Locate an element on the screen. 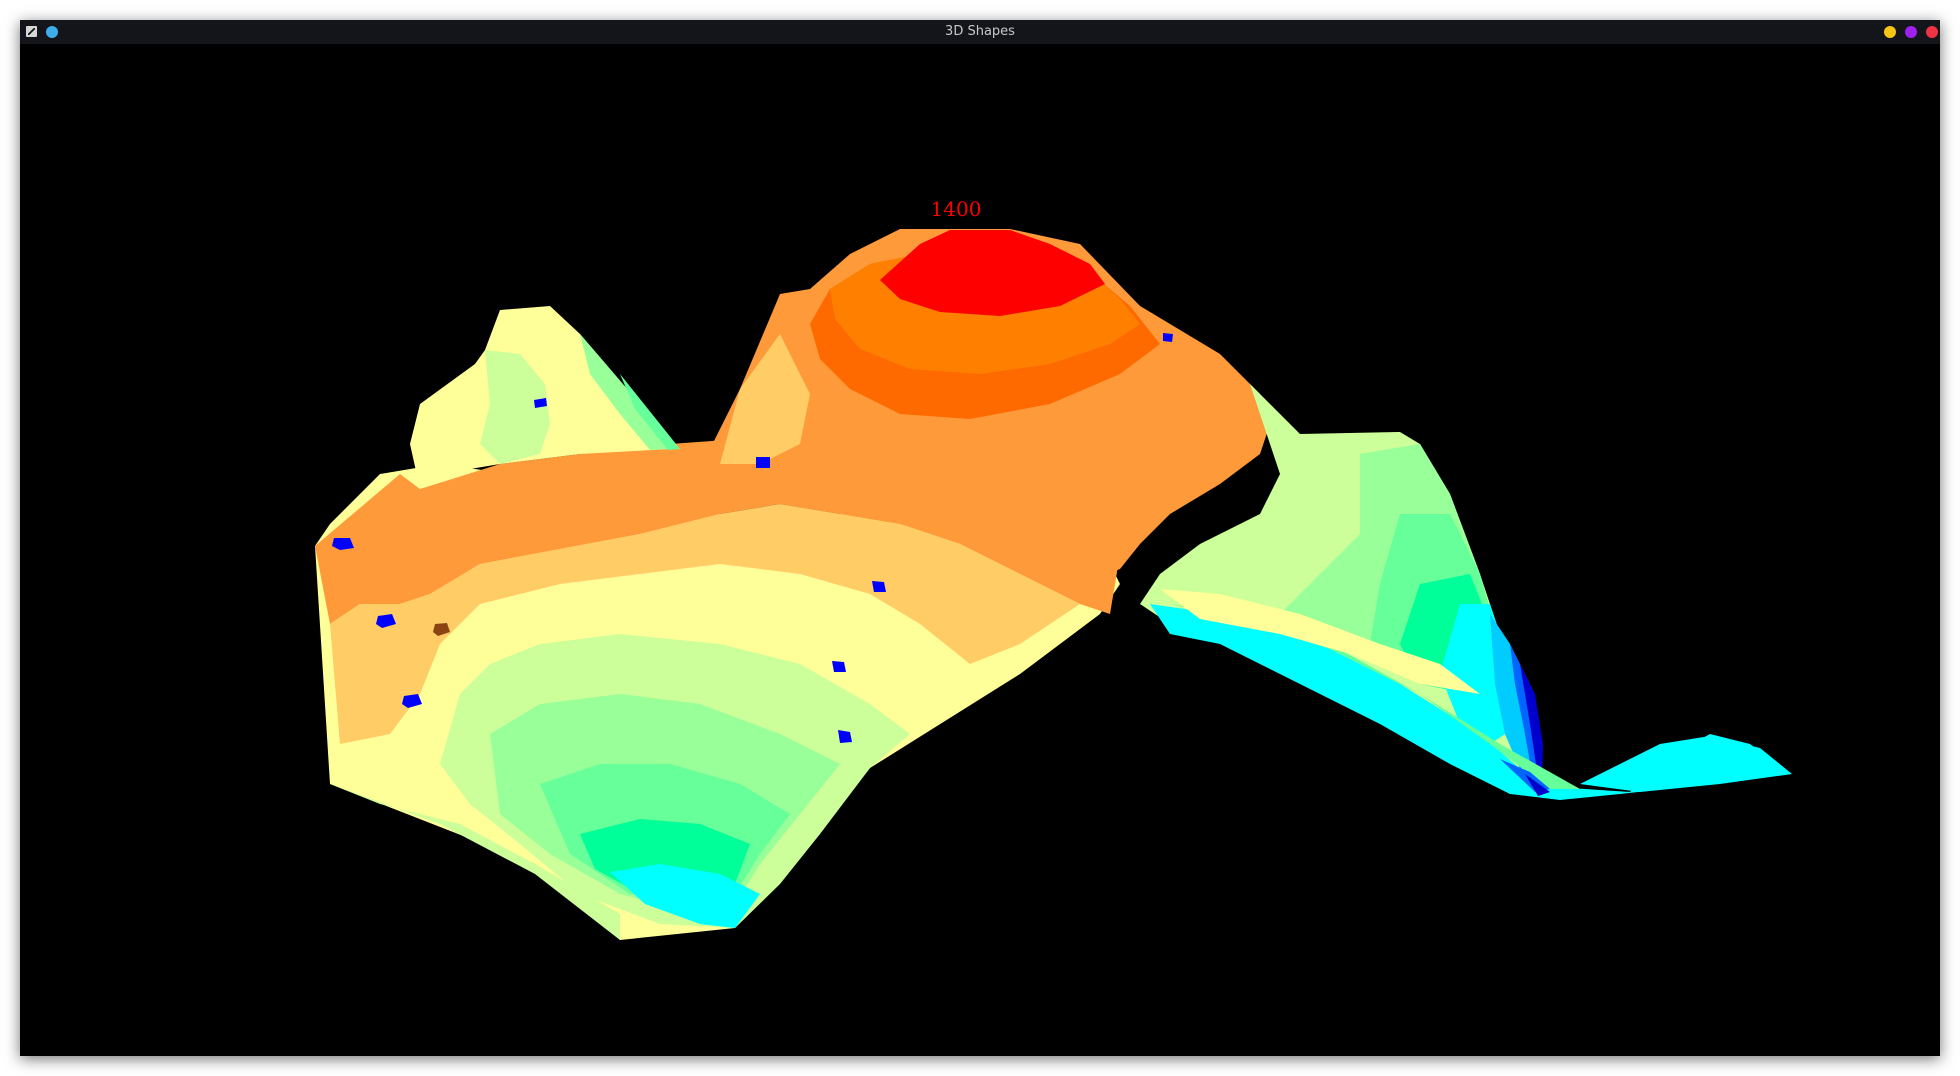  marker-point-accent is located at coordinates (441, 629).